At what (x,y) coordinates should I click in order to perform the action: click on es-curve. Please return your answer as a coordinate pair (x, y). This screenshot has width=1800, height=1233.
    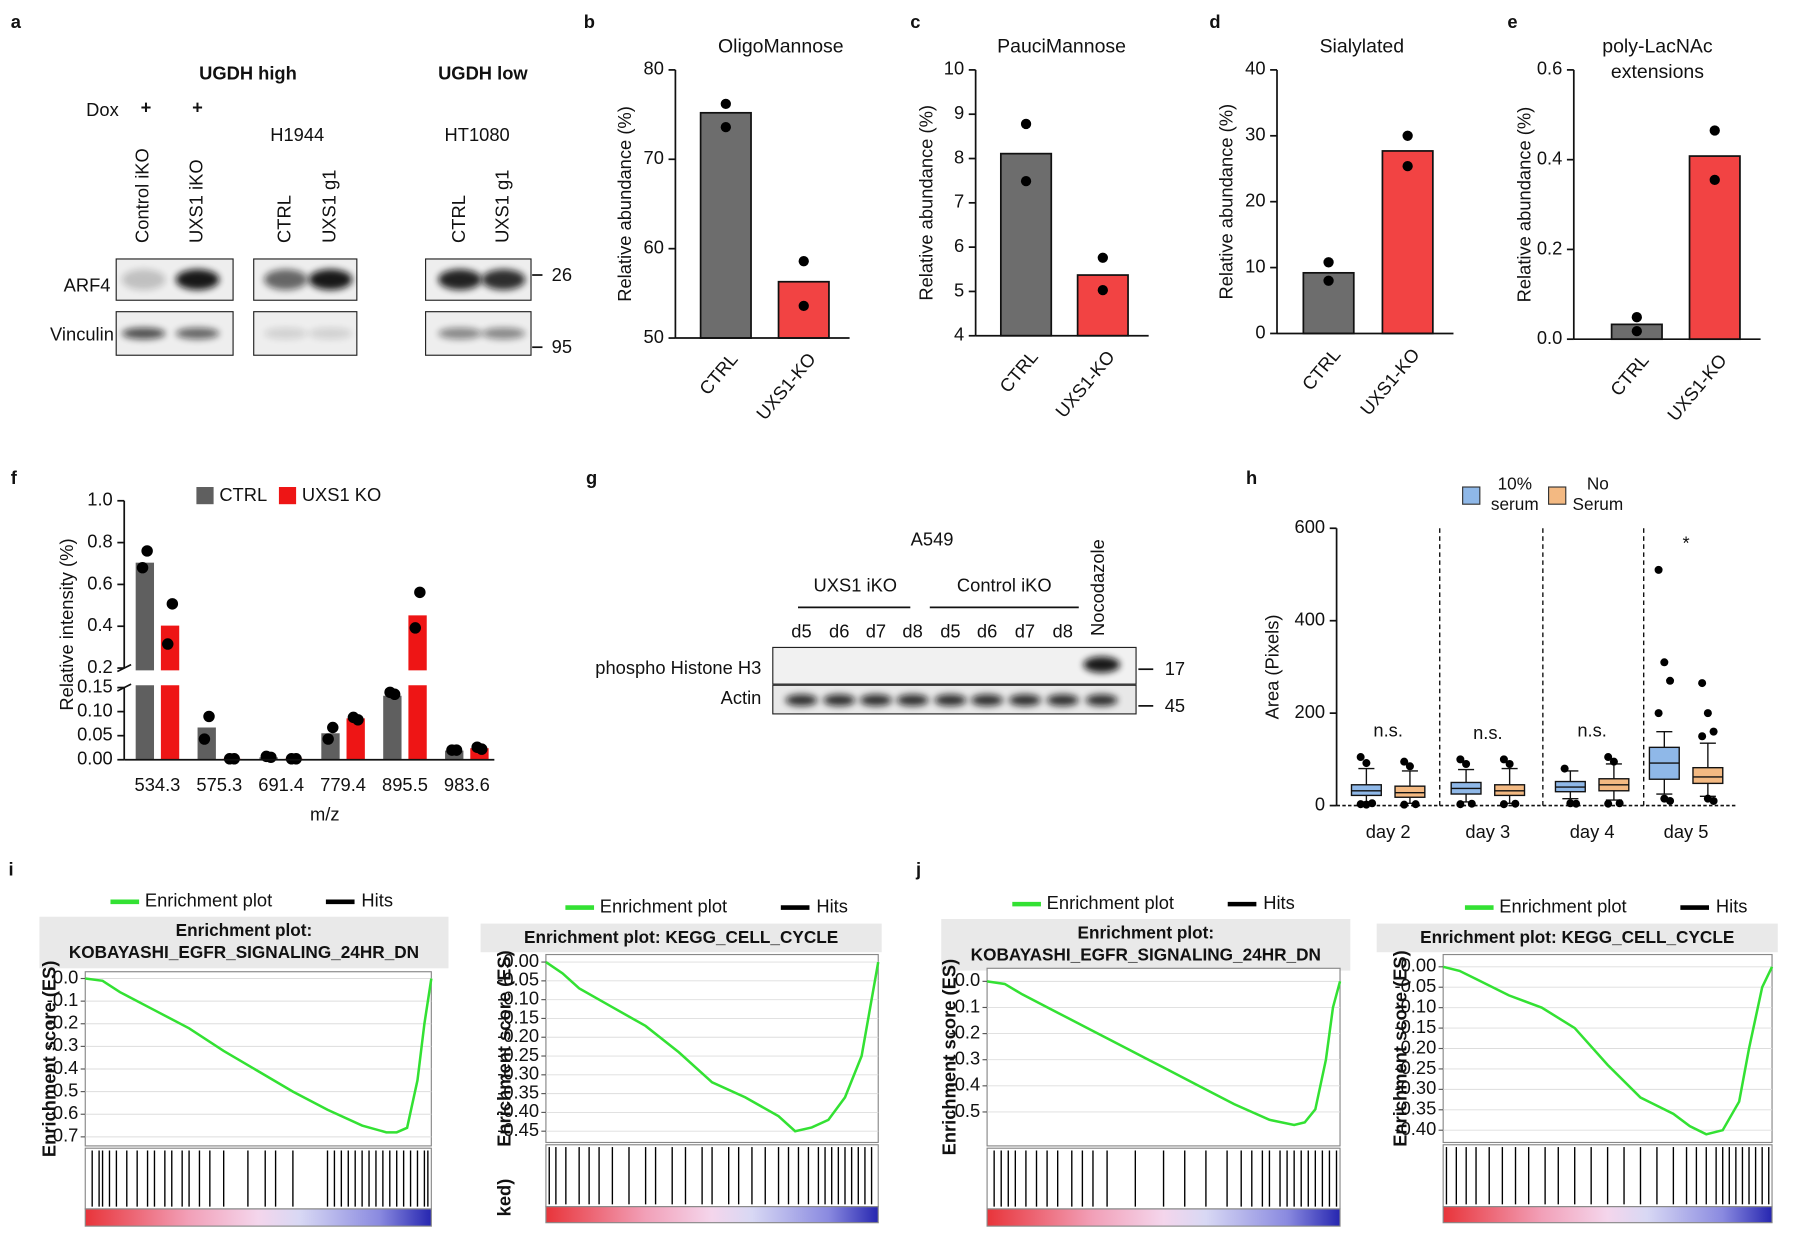
    Looking at the image, I should click on (259, 1055).